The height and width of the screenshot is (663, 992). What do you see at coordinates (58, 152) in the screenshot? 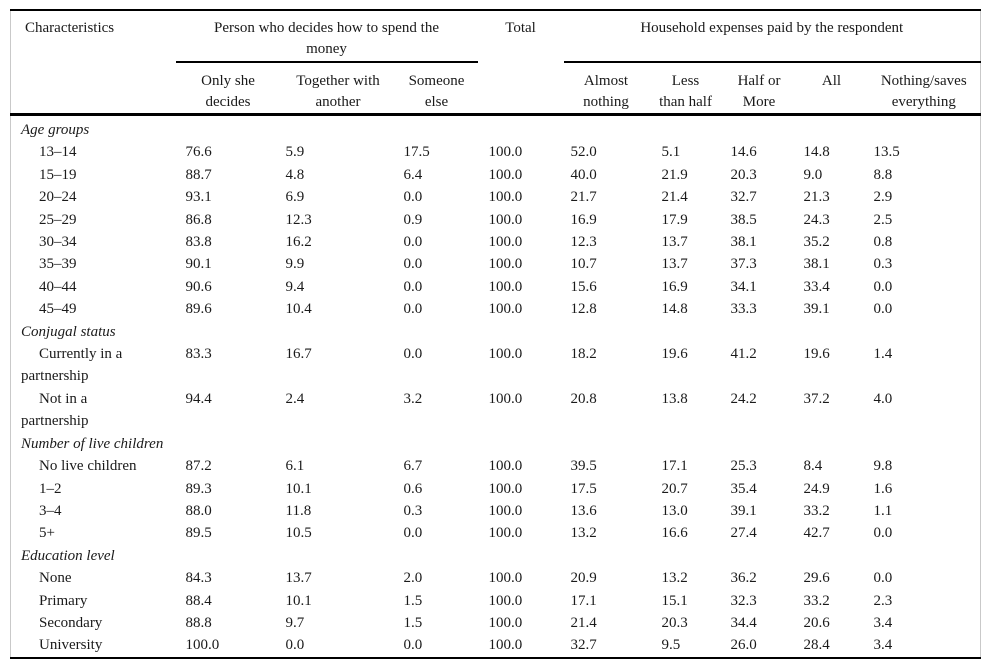
I see `row-label: 13–14` at bounding box center [58, 152].